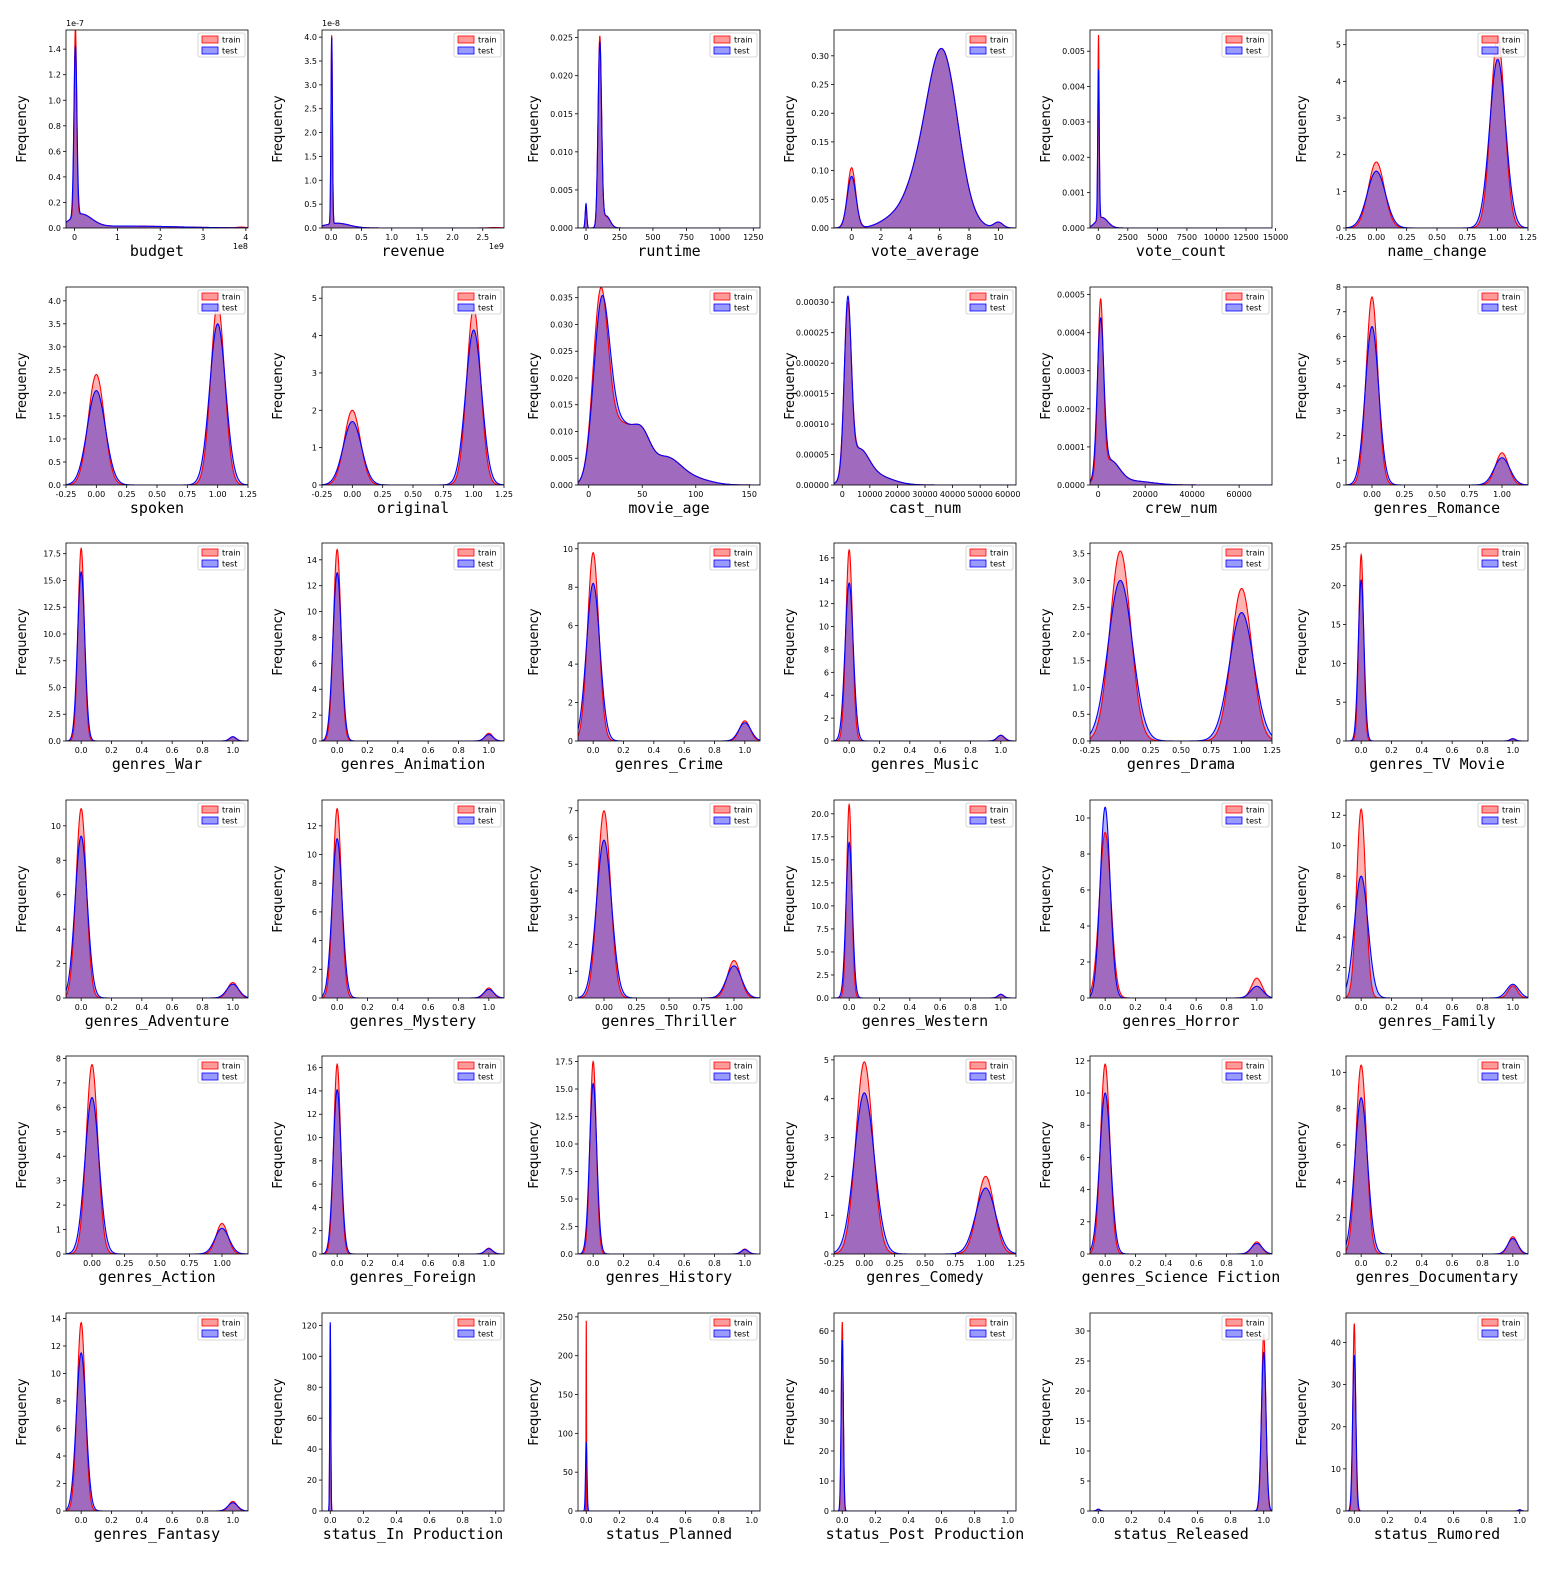  What do you see at coordinates (157, 1263) in the screenshot?
I see `x-tick-label: 0.50` at bounding box center [157, 1263].